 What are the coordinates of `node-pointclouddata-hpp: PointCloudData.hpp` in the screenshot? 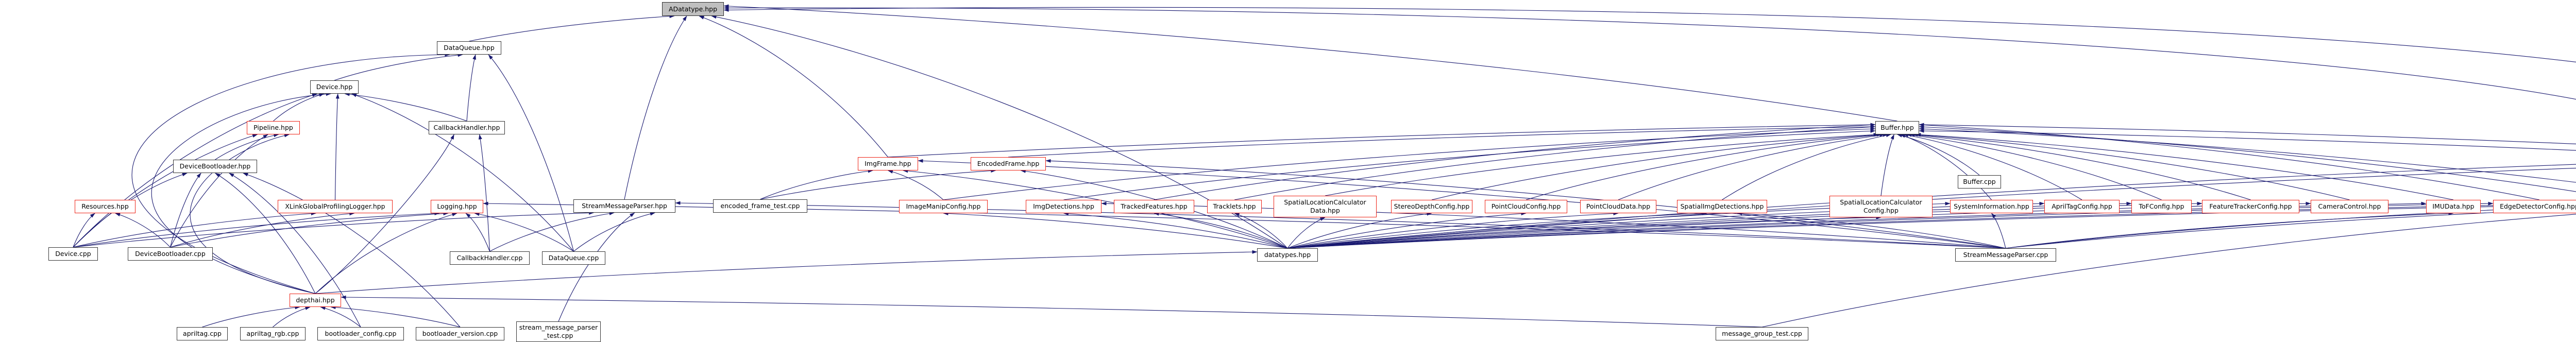 It's located at (1618, 206).